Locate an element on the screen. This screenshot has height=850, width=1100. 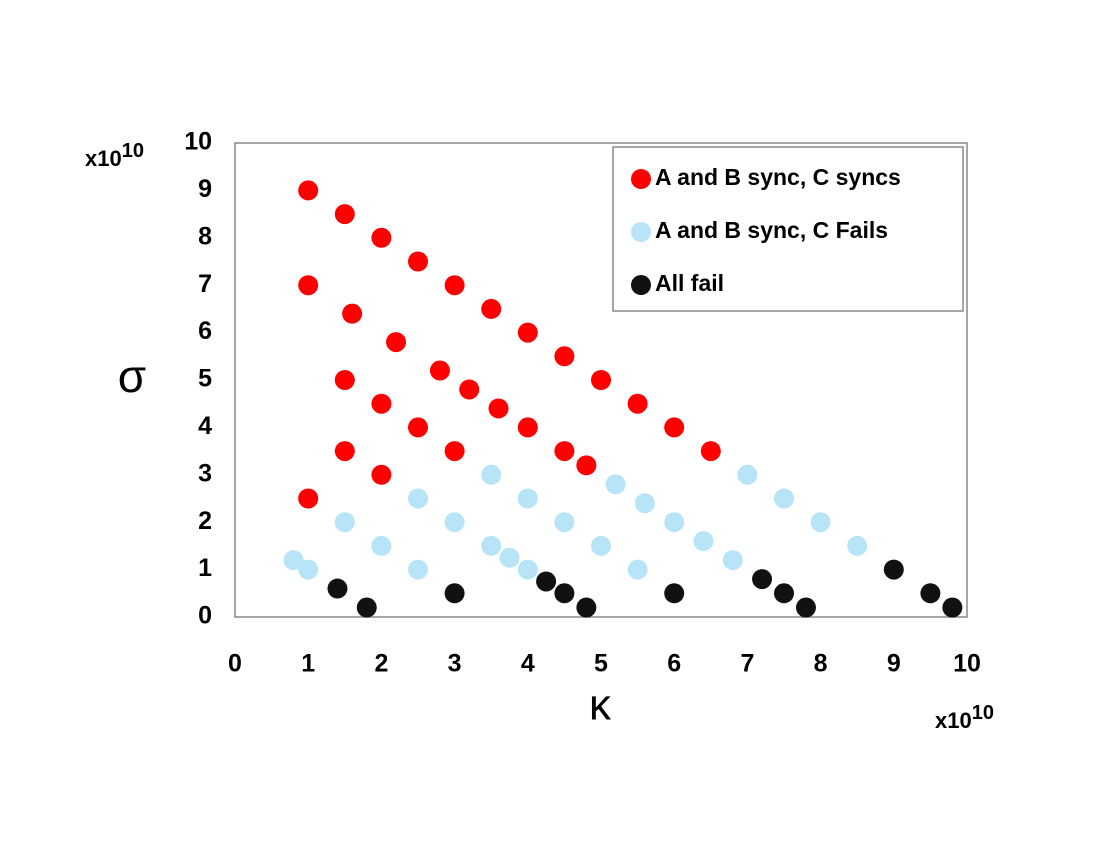
x-scale-exponent: 10 is located at coordinates (983, 713).